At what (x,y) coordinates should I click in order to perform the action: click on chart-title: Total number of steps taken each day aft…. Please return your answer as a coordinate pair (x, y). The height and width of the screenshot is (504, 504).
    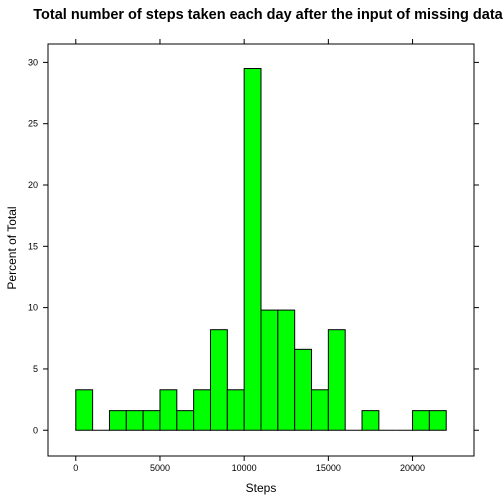
    Looking at the image, I should click on (268, 15).